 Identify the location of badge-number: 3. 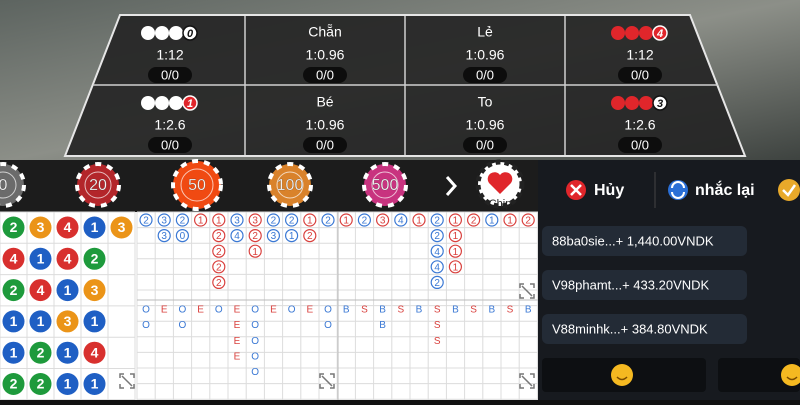
(660, 104).